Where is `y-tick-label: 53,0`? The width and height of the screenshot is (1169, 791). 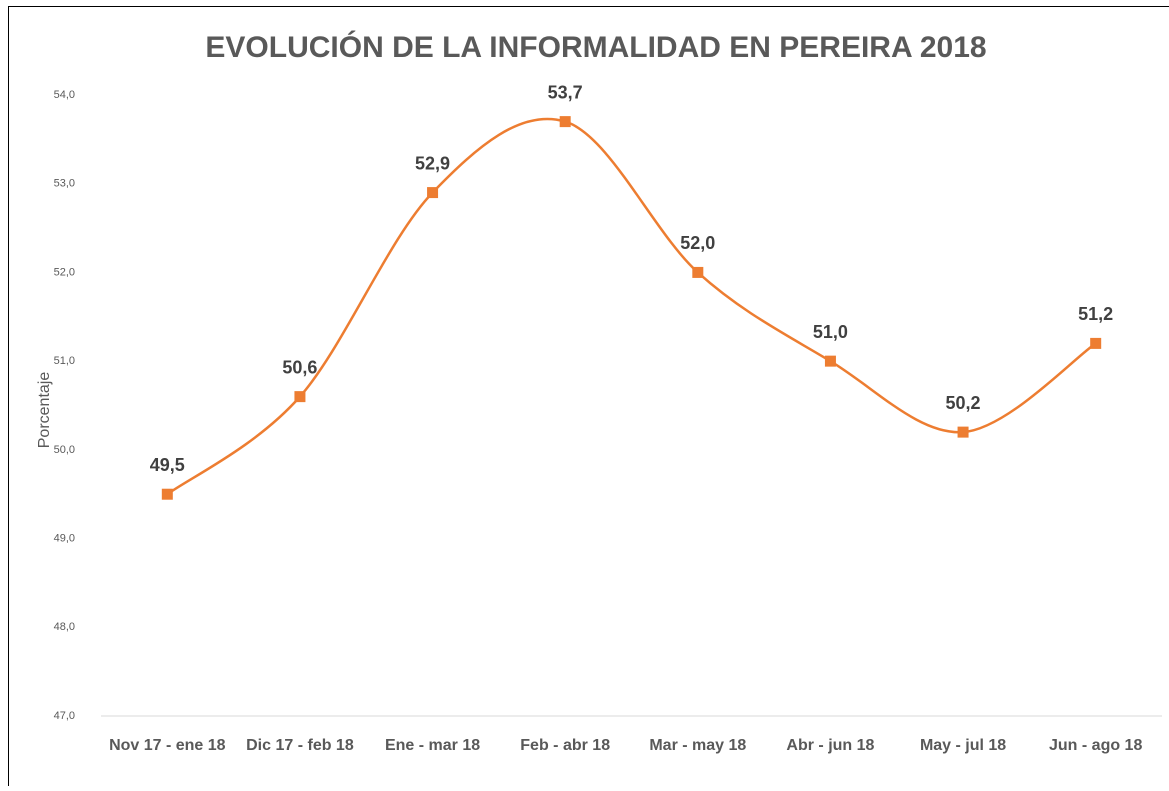 y-tick-label: 53,0 is located at coordinates (64, 184).